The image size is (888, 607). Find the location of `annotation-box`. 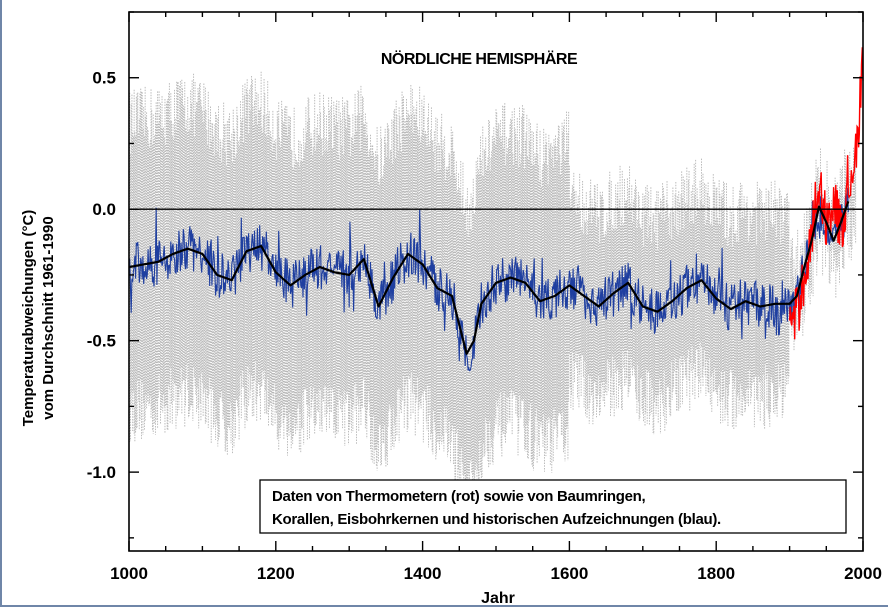

annotation-box is located at coordinates (553, 506).